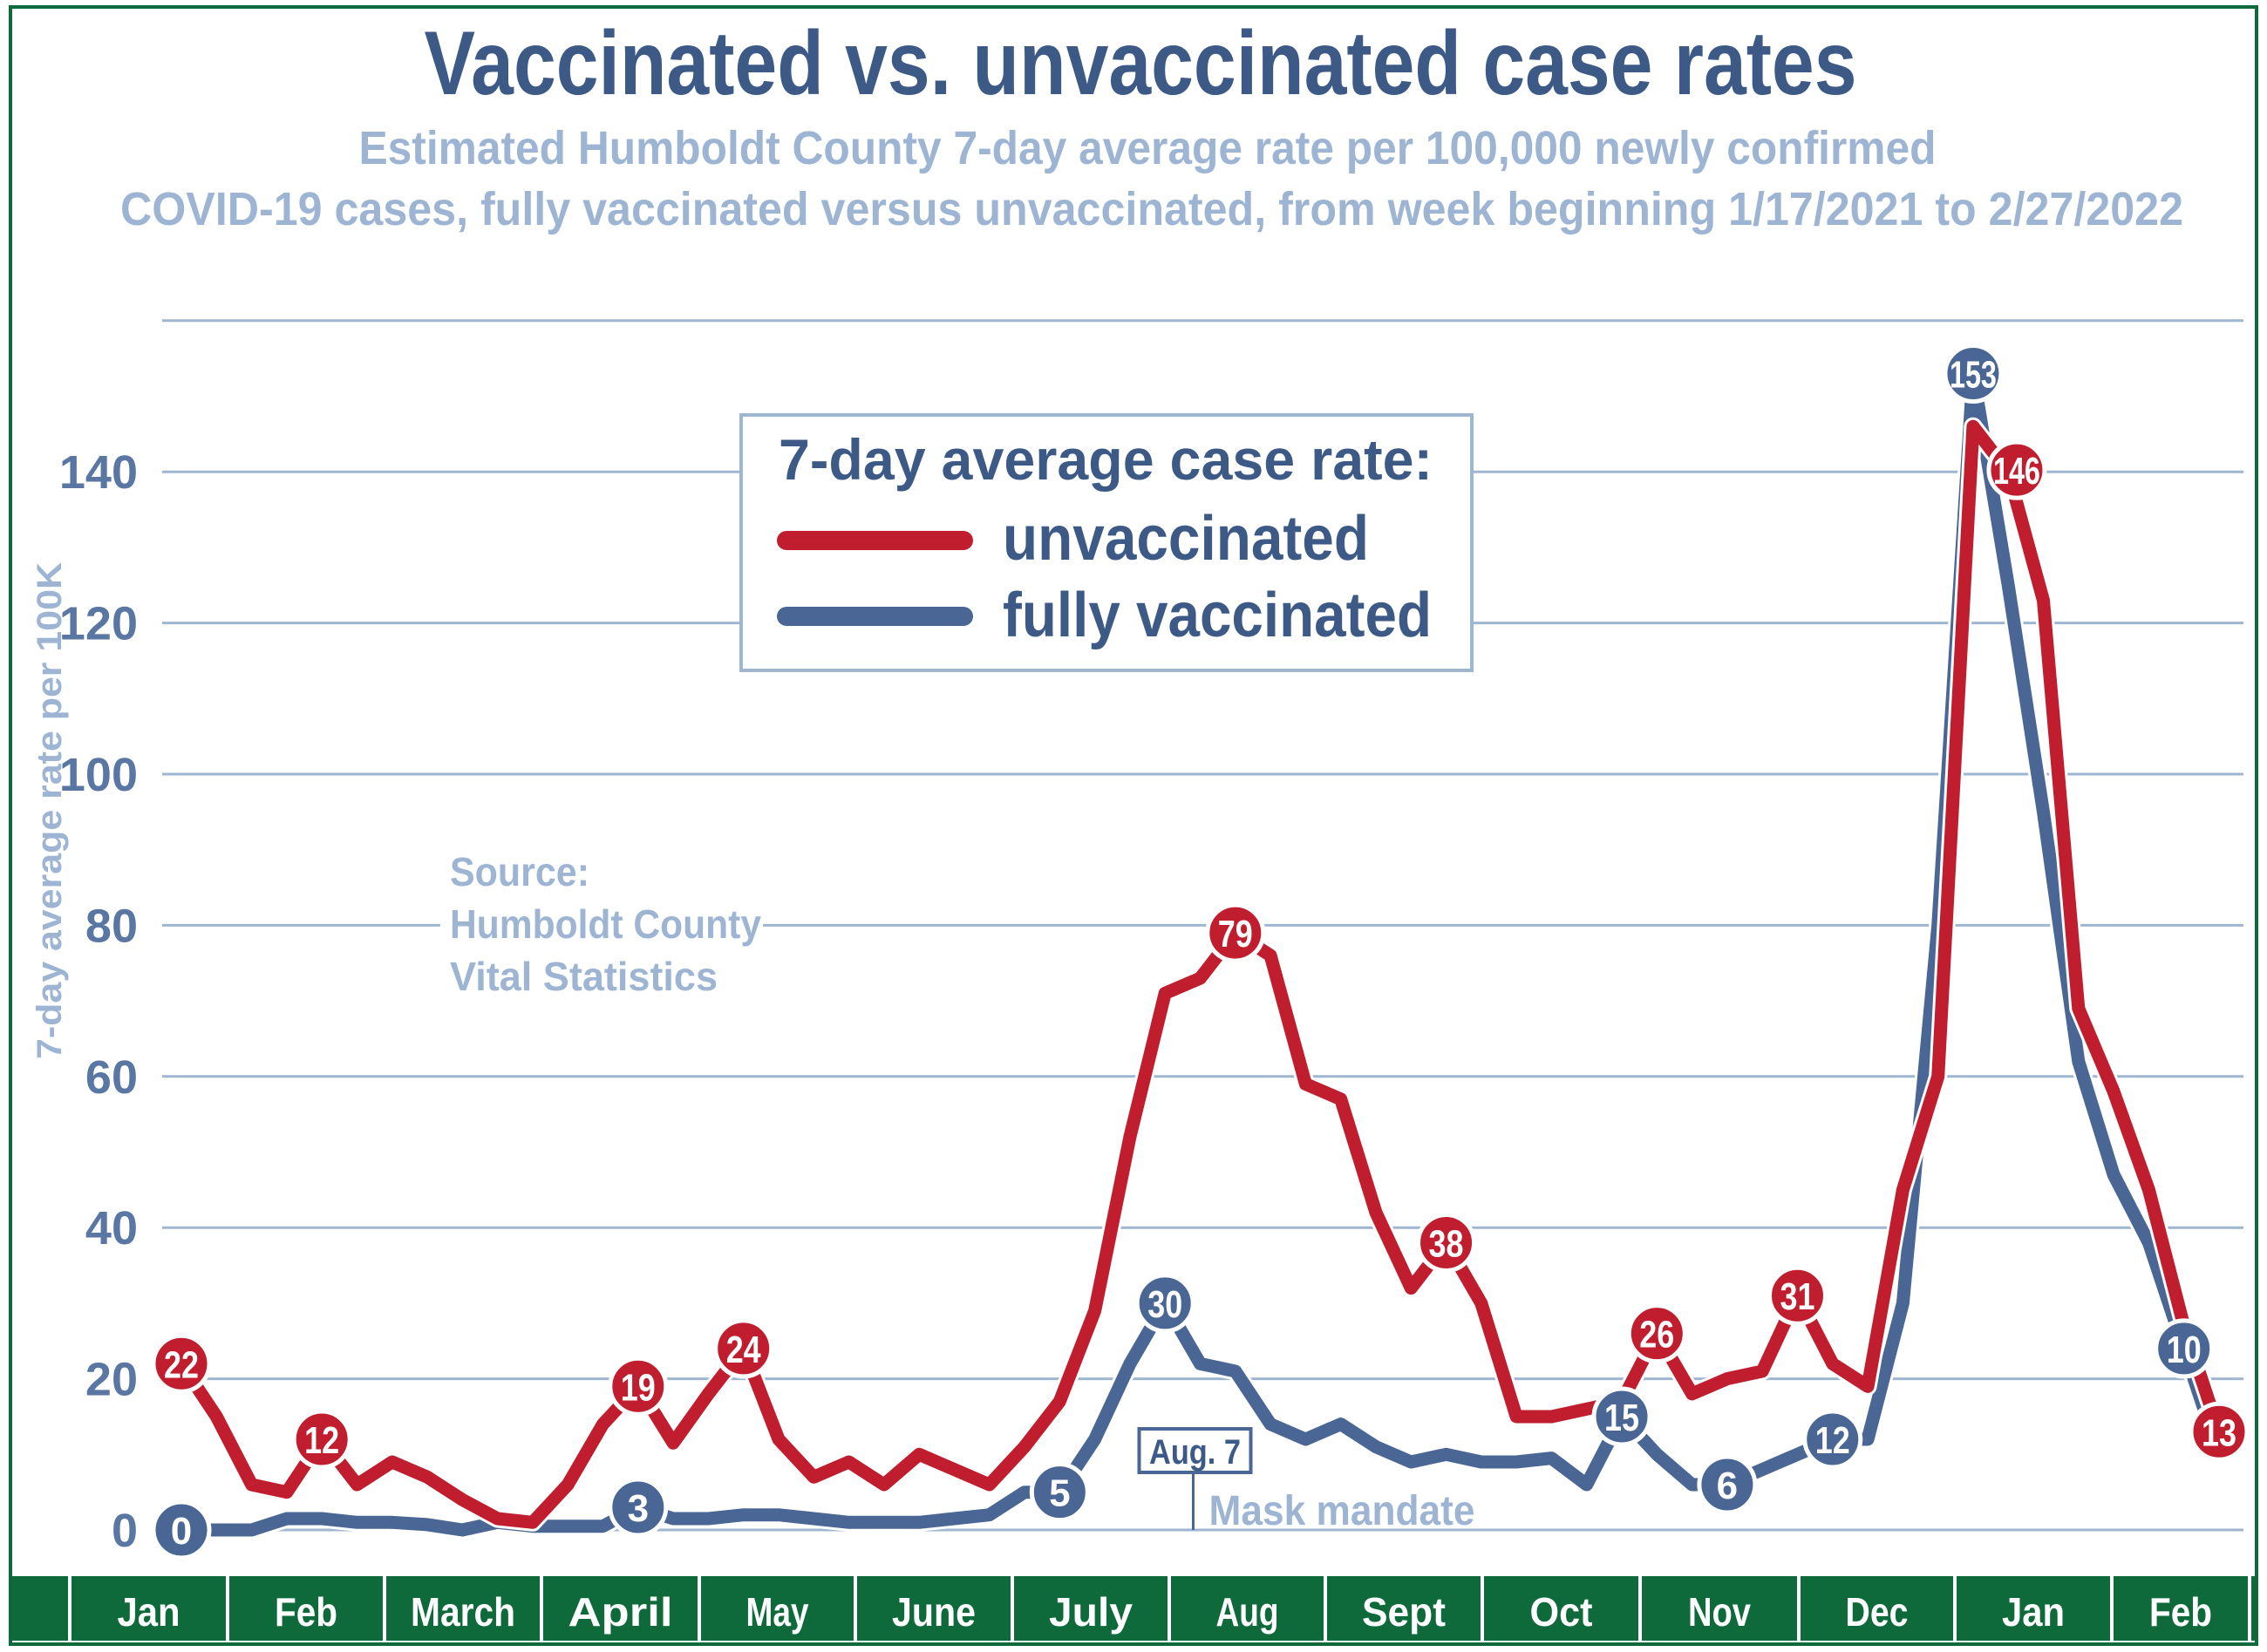 The image size is (2267, 1652). I want to click on source-note: Source: Humboldt County Vital Statistics, so click(601, 924).